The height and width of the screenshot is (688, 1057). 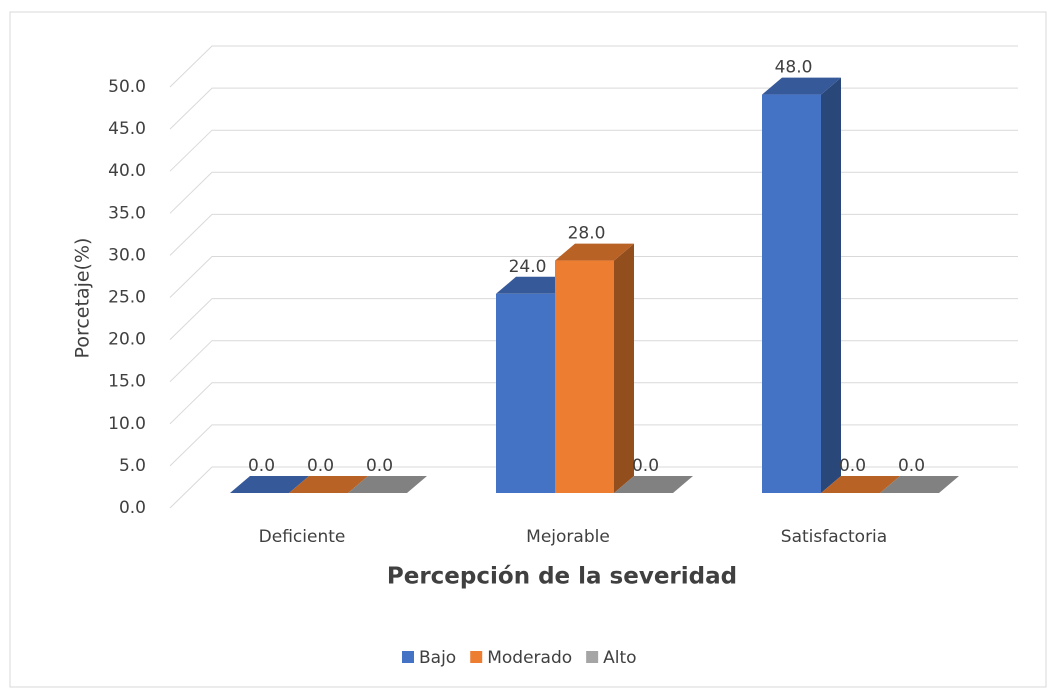 I want to click on legend-label: Bajo, so click(x=437, y=658).